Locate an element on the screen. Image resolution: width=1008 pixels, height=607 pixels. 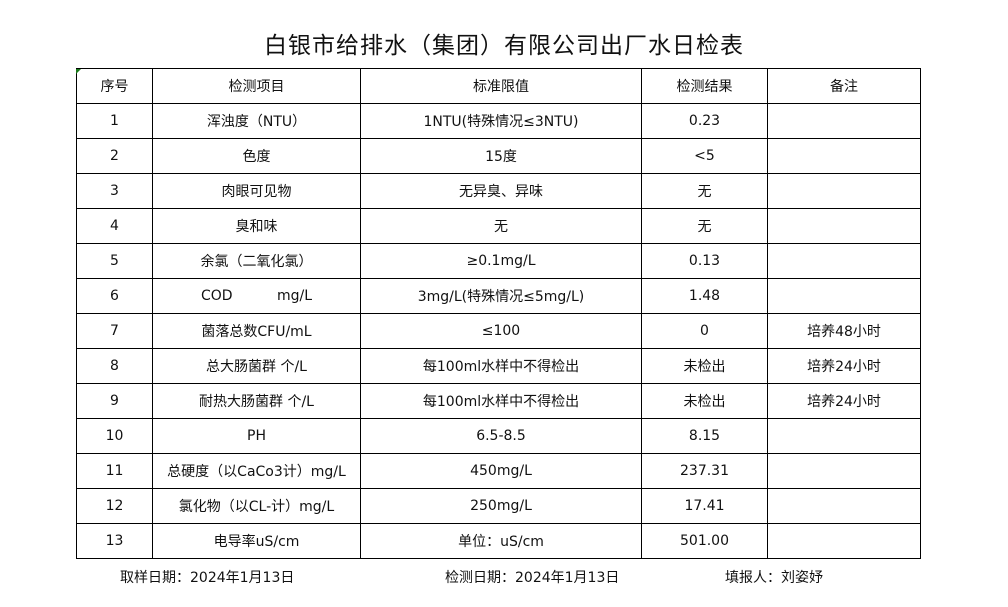
table-cell: 8 is located at coordinates (114, 366).